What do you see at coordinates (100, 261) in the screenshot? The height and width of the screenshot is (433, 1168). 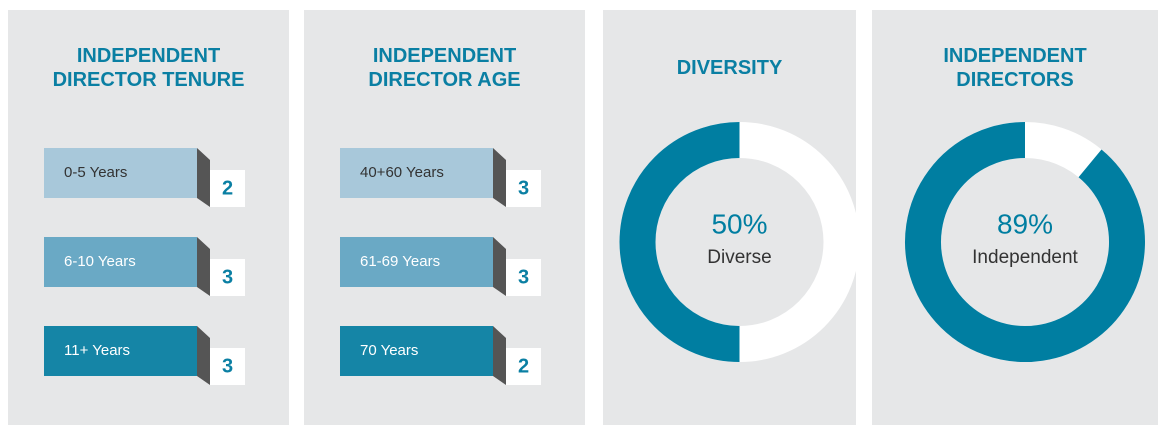 I see `tile-label: 6-10 Years` at bounding box center [100, 261].